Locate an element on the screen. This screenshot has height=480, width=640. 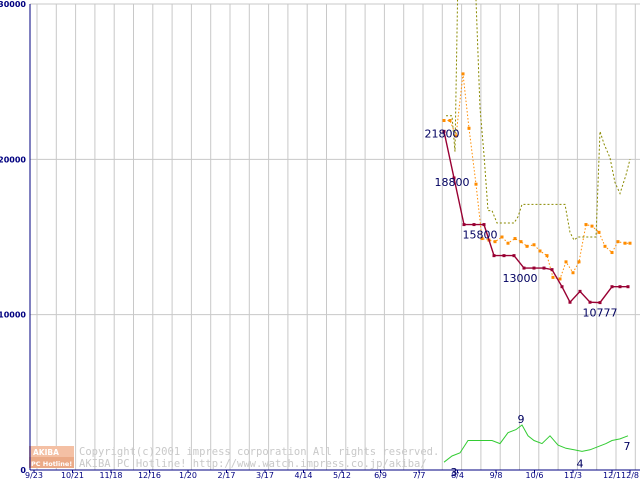
y-tick-label: 10000 is located at coordinates (13, 315).